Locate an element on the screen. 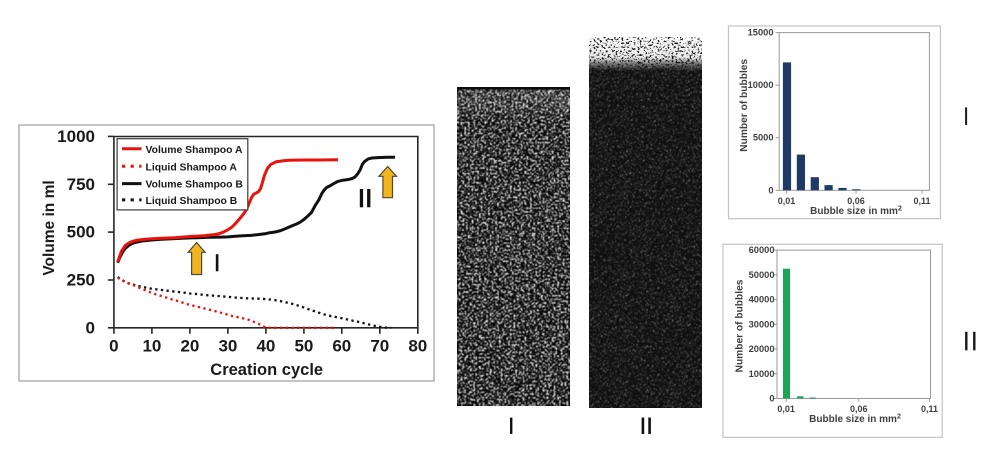 The height and width of the screenshot is (468, 1000). svg-text: 80 is located at coordinates (417, 346).